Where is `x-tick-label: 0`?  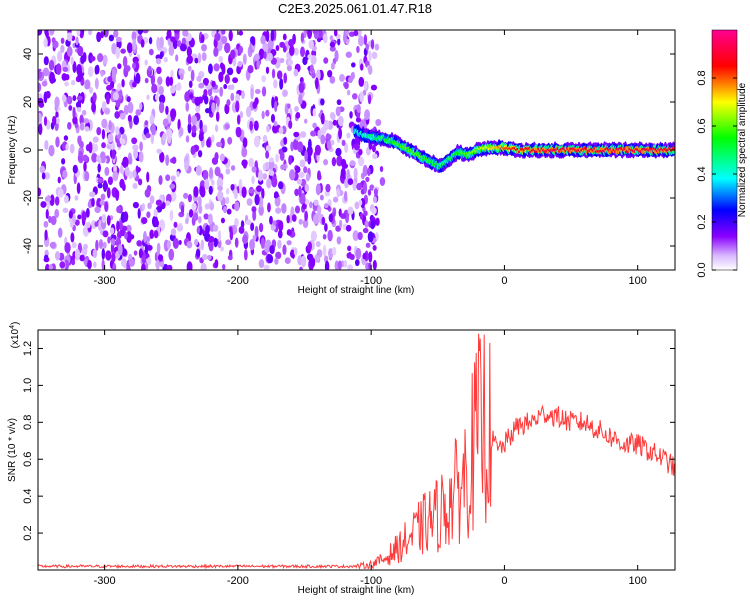 x-tick-label: 0 is located at coordinates (504, 581).